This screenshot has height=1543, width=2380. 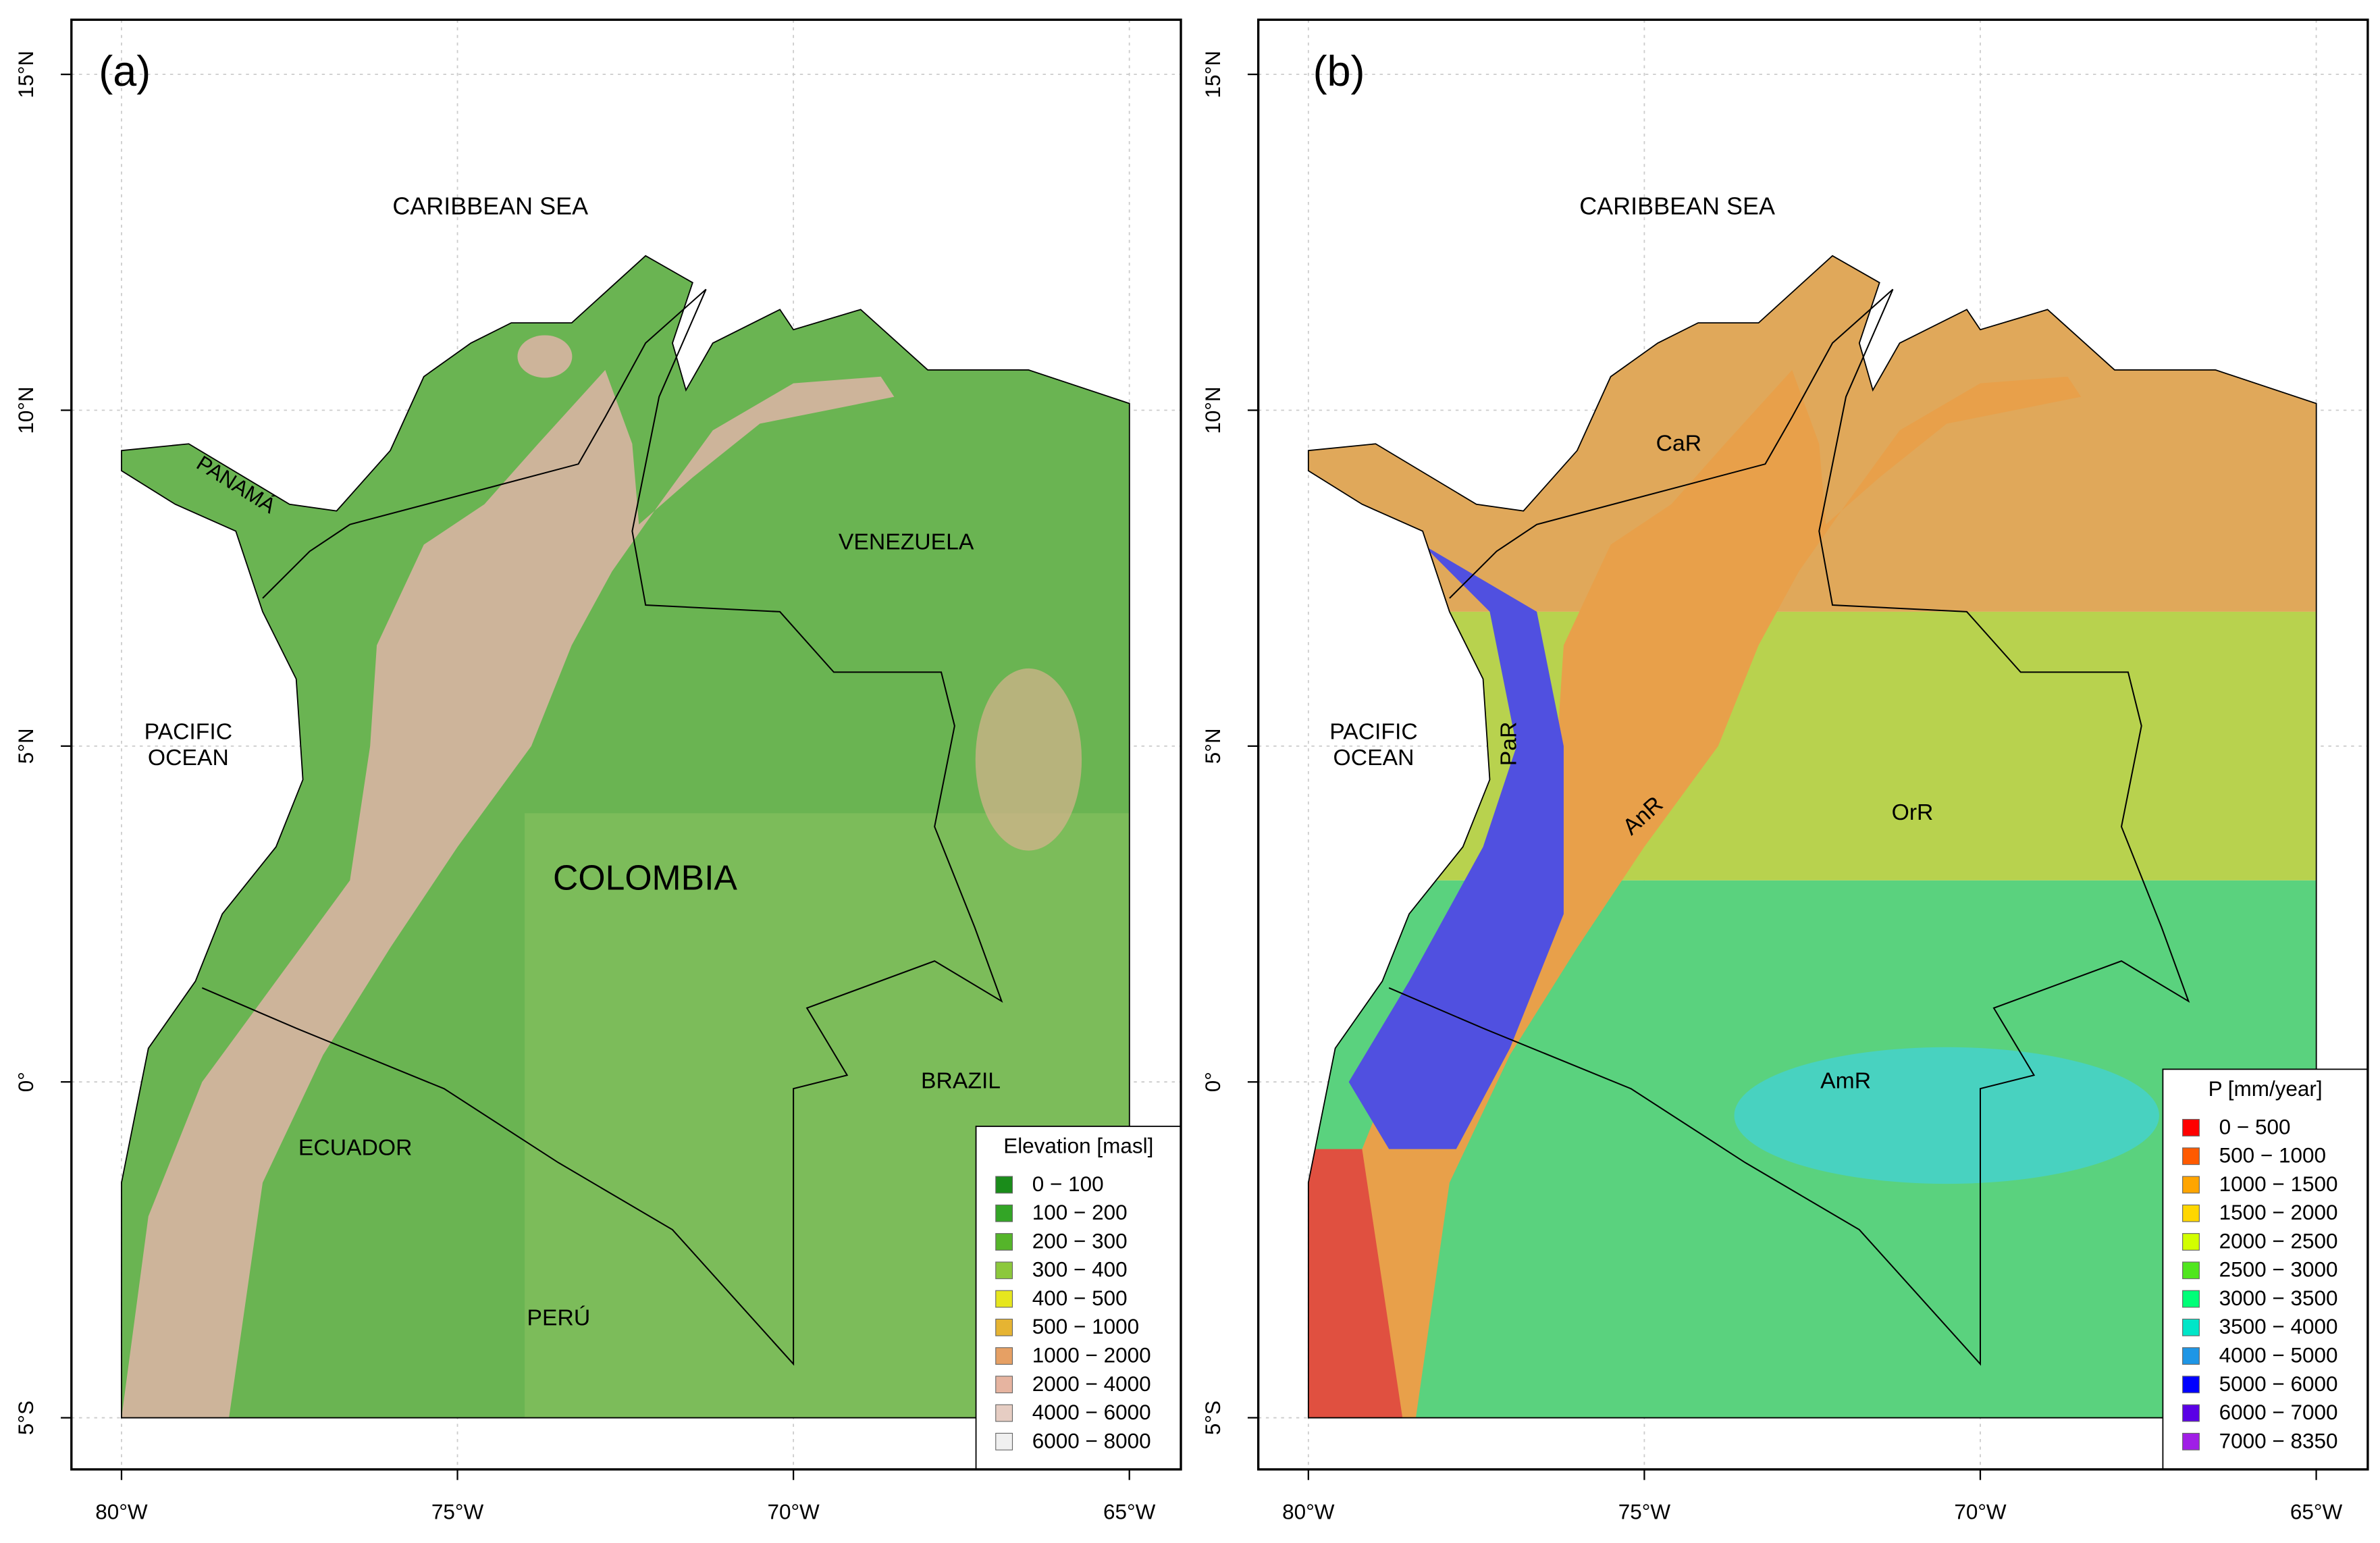 I want to click on panel-label: (b), so click(x=1339, y=72).